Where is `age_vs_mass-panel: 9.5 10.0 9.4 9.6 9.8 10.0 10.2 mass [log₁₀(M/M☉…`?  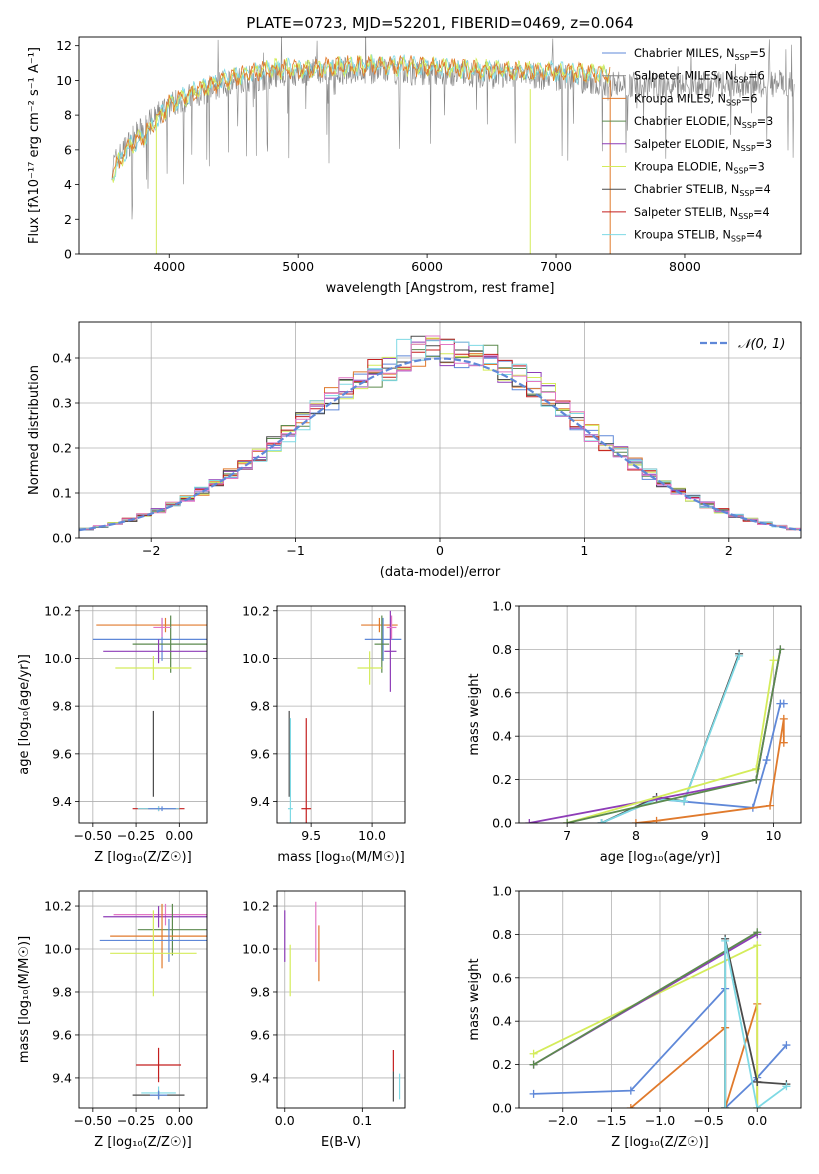 age_vs_mass-panel: 9.5 10.0 9.4 9.6 9.8 10.0 10.2 mass [log₁₀(M/M☉… is located at coordinates (324, 734).